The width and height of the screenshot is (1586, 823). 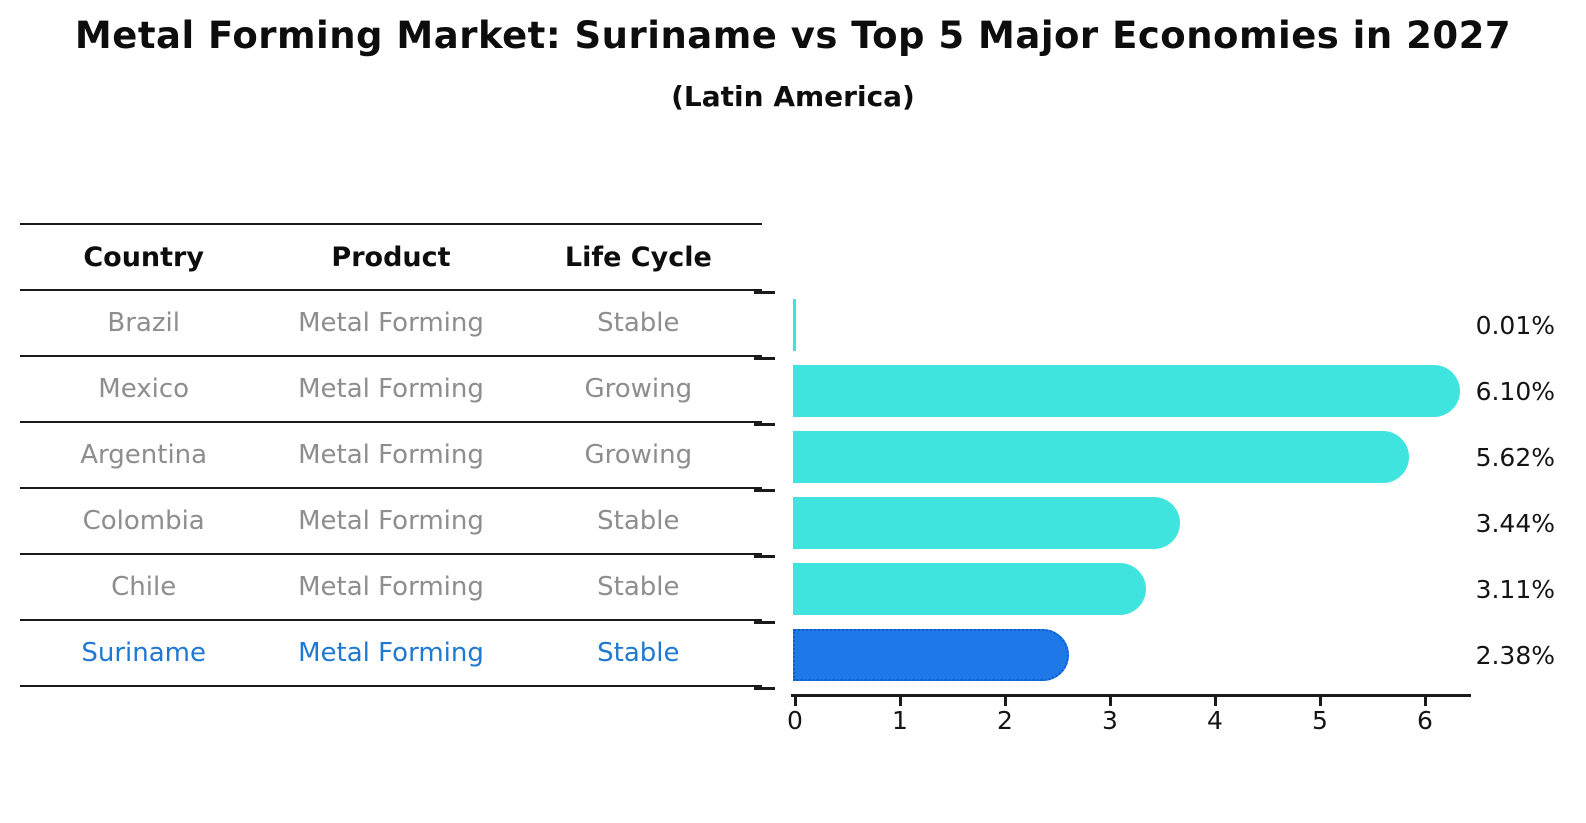 I want to click on x-axis-tick-label: 0, so click(x=795, y=720).